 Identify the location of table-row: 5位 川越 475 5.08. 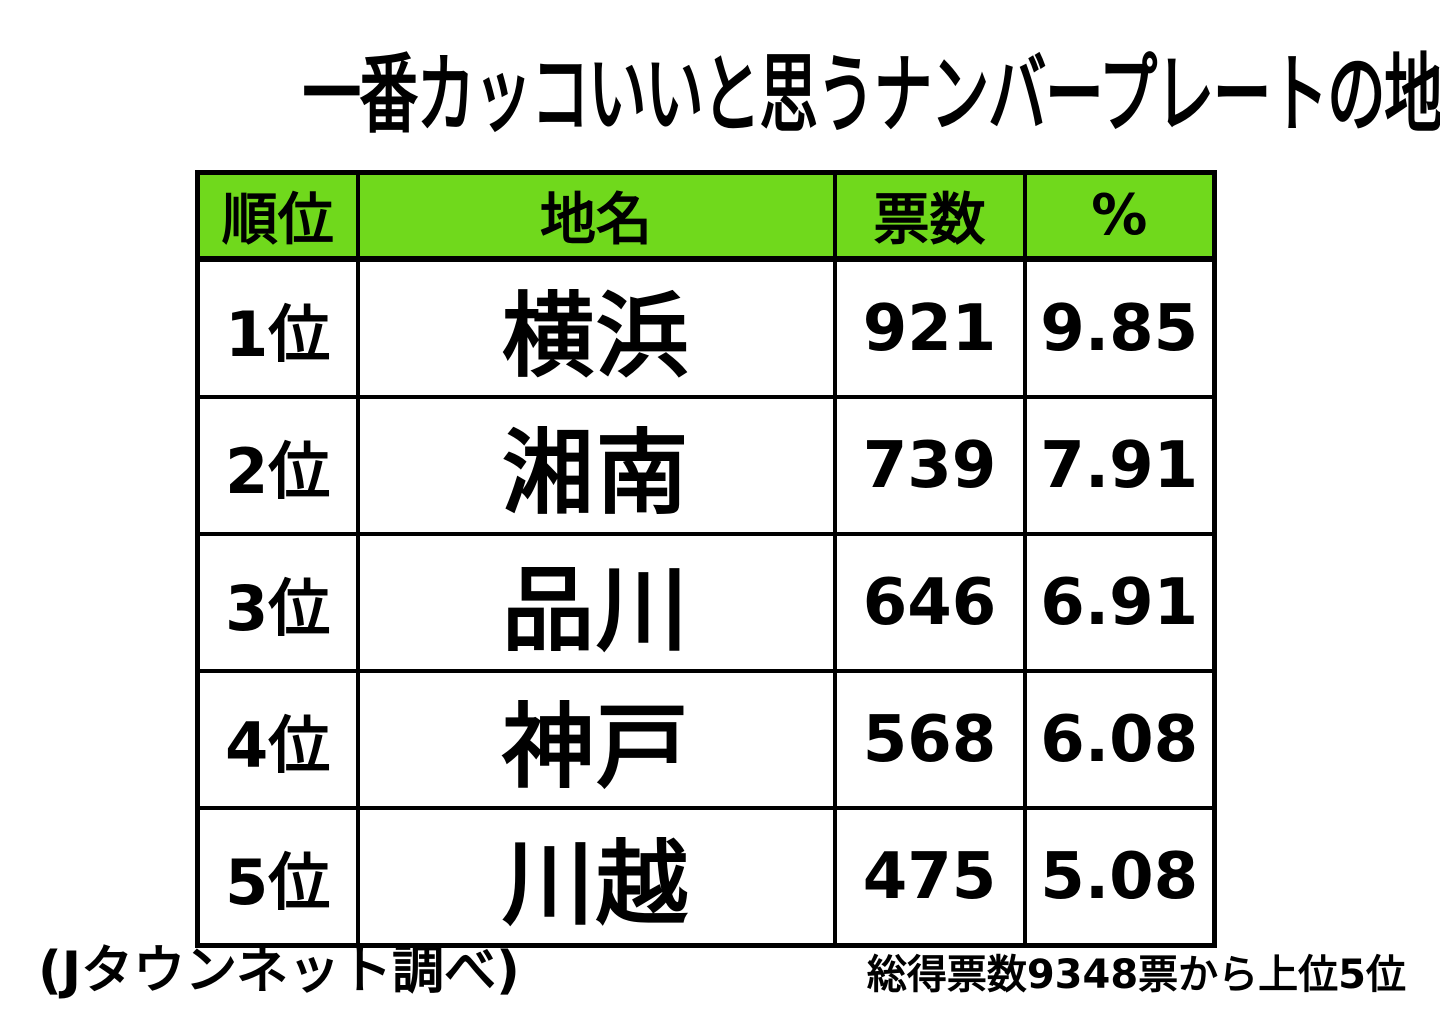
(706, 877).